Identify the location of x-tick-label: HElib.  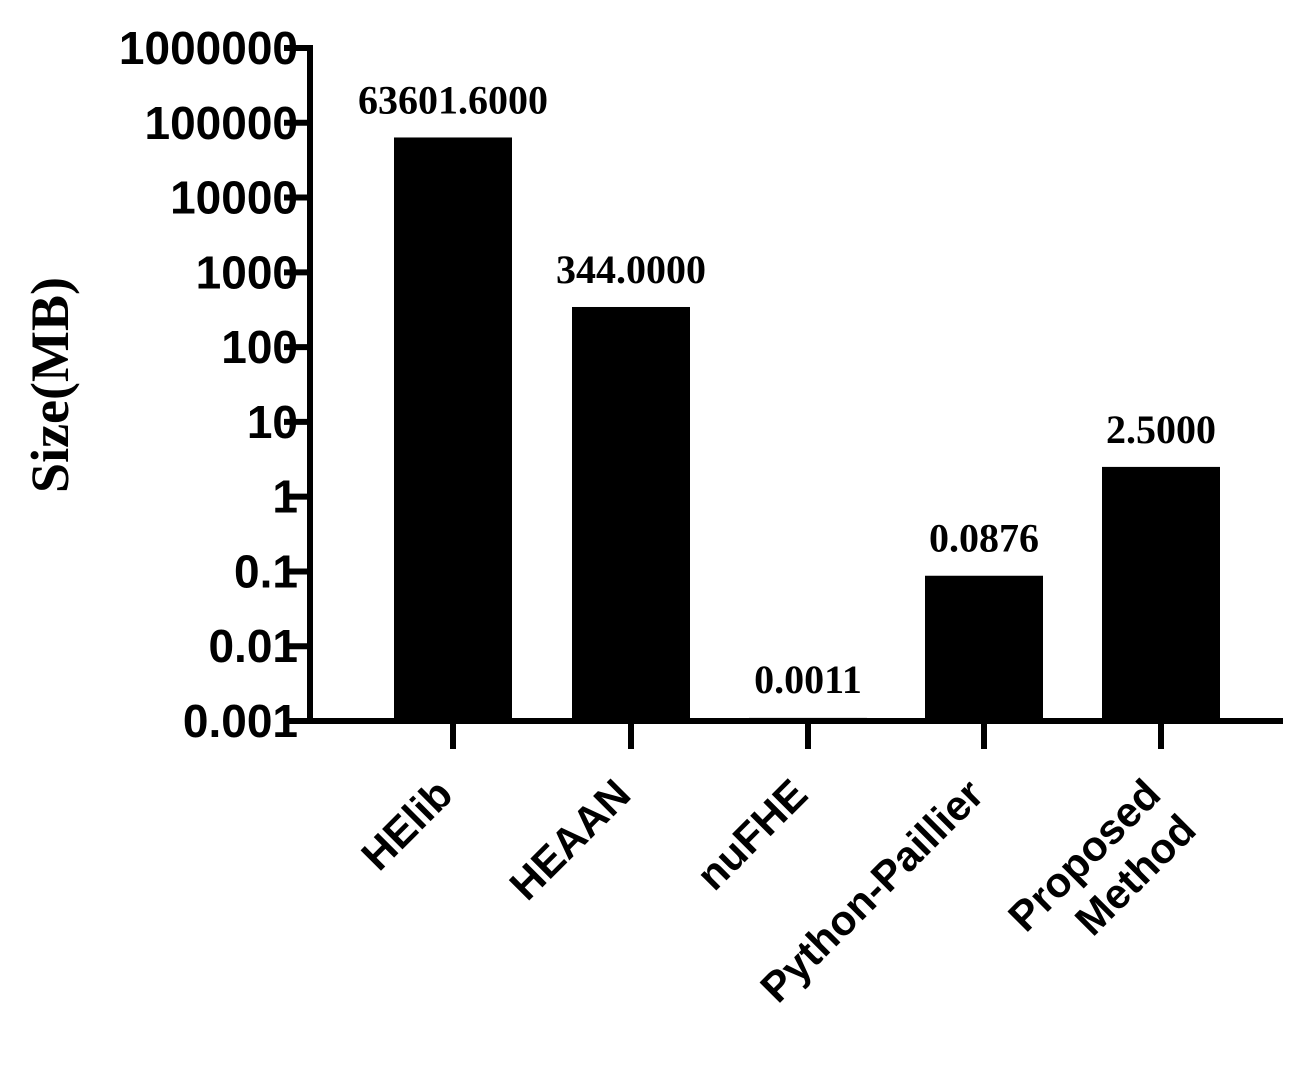
(406, 824).